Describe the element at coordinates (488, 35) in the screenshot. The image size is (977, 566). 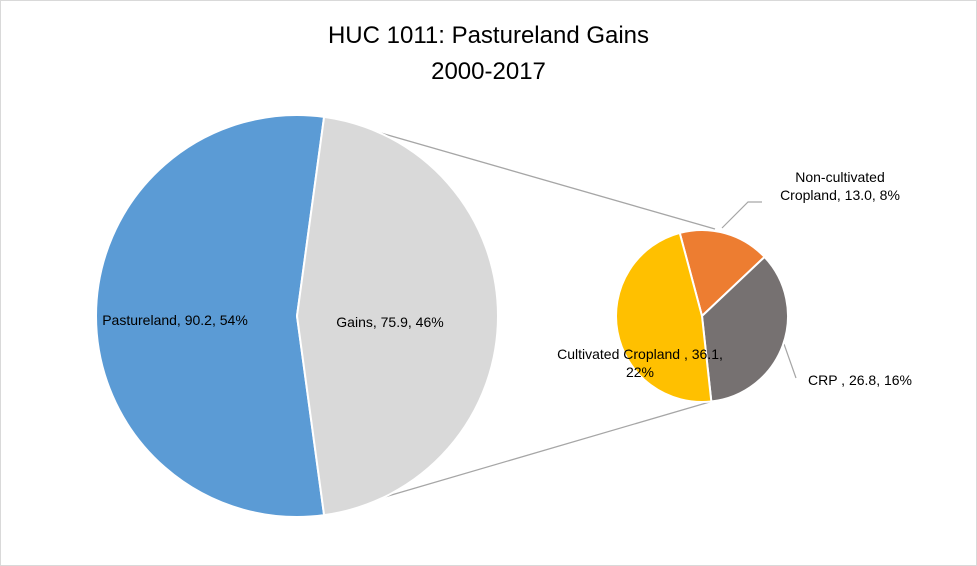
I see `chart-title: HUC 1011: Pastureland Gains` at that location.